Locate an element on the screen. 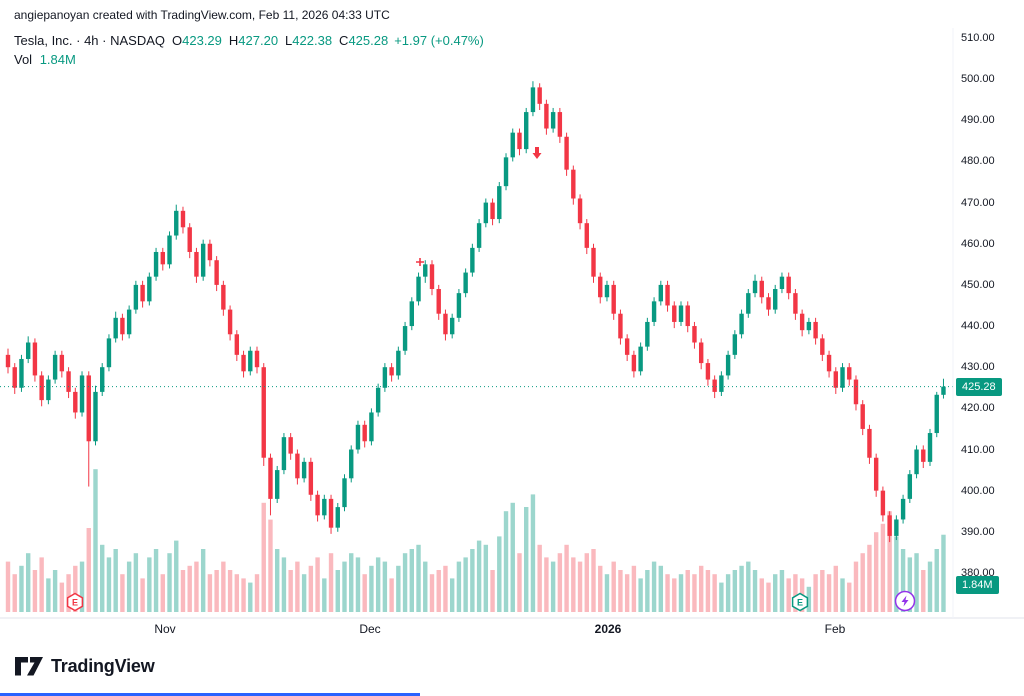 This screenshot has width=1024, height=696. tradingview-logo: TradingView is located at coordinates (84, 666).